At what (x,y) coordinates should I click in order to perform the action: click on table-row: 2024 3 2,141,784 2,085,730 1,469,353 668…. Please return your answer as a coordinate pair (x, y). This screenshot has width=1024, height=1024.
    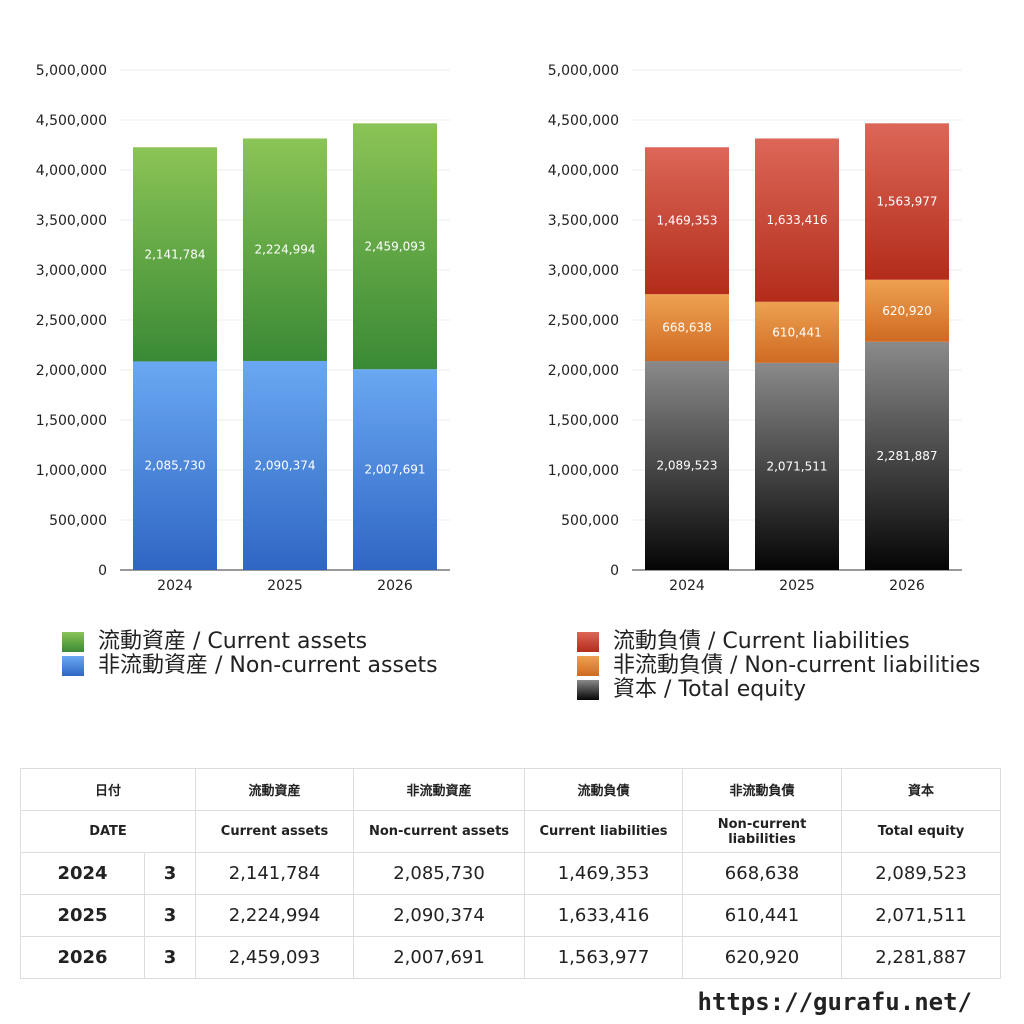
    Looking at the image, I should click on (511, 873).